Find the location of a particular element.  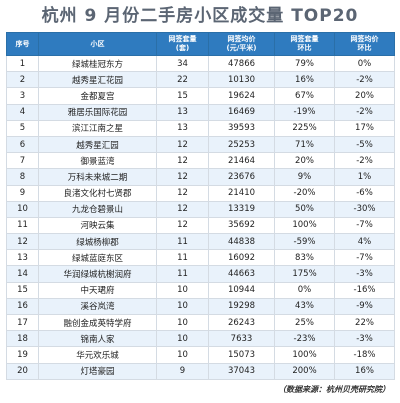

table-row: 8 万科未来城二期 12 23676 9% 1% is located at coordinates (200, 177).